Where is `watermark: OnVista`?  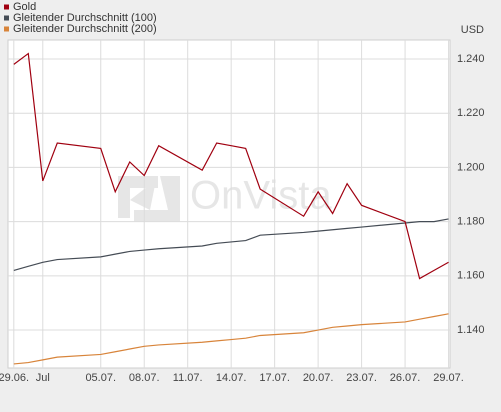 watermark: OnVista is located at coordinates (261, 196).